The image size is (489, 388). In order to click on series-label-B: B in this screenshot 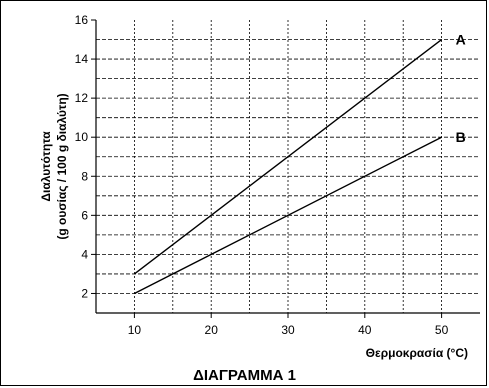, I will do `click(461, 137)`.